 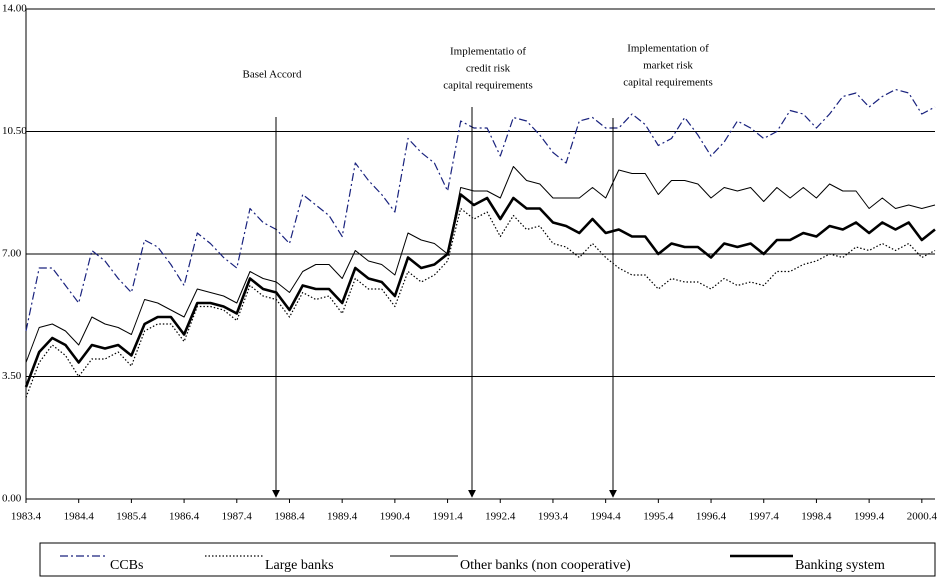 I want to click on x-tick-label: 1984.4, so click(x=79, y=517).